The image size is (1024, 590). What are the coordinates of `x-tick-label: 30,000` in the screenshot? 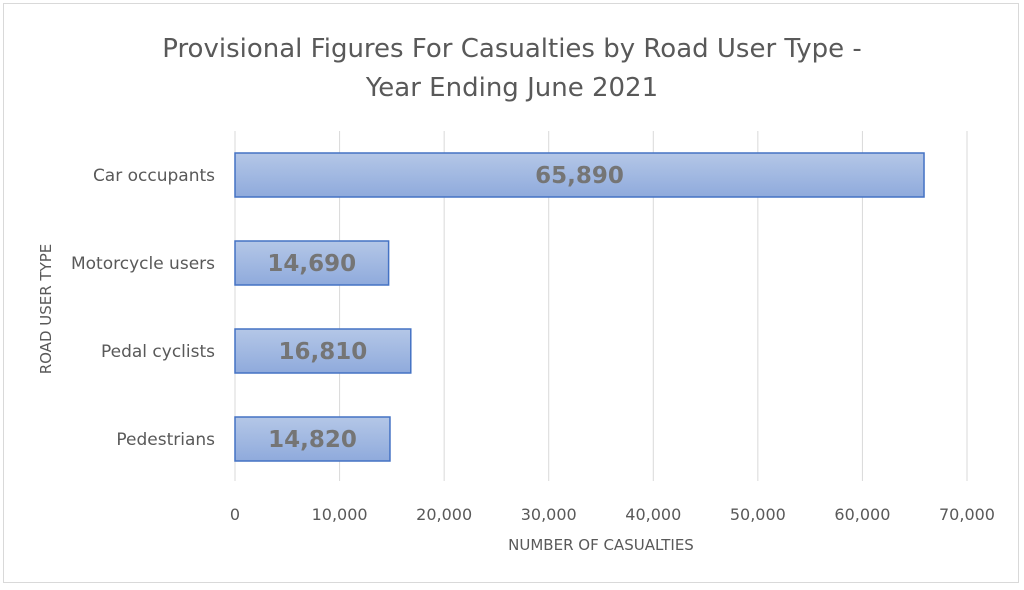 It's located at (549, 514).